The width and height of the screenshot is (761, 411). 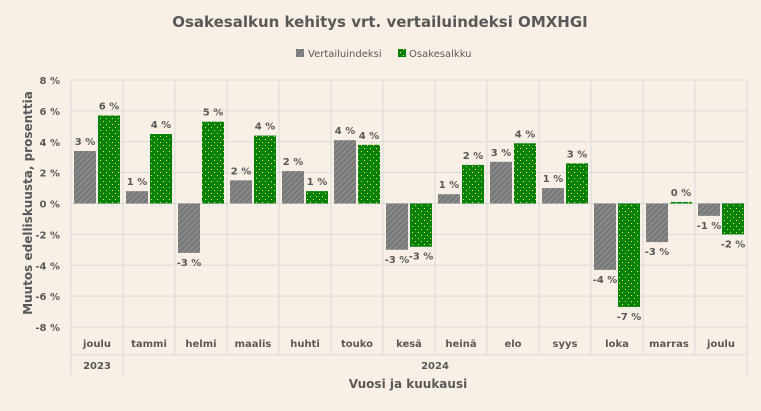 I want to click on y-tick-label: 8 %, so click(x=50, y=81).